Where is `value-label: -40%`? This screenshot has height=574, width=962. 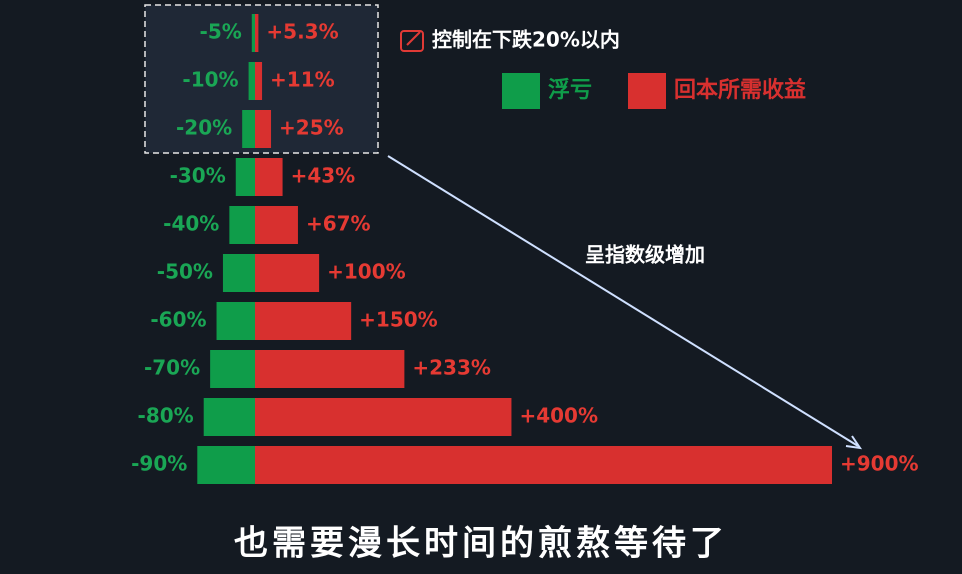
value-label: -40% is located at coordinates (191, 224).